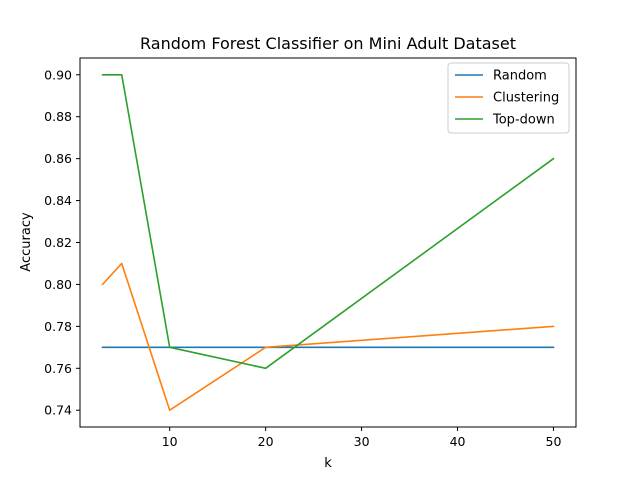 The width and height of the screenshot is (640, 480). What do you see at coordinates (526, 98) in the screenshot?
I see `legend-label-clustering: Clustering` at bounding box center [526, 98].